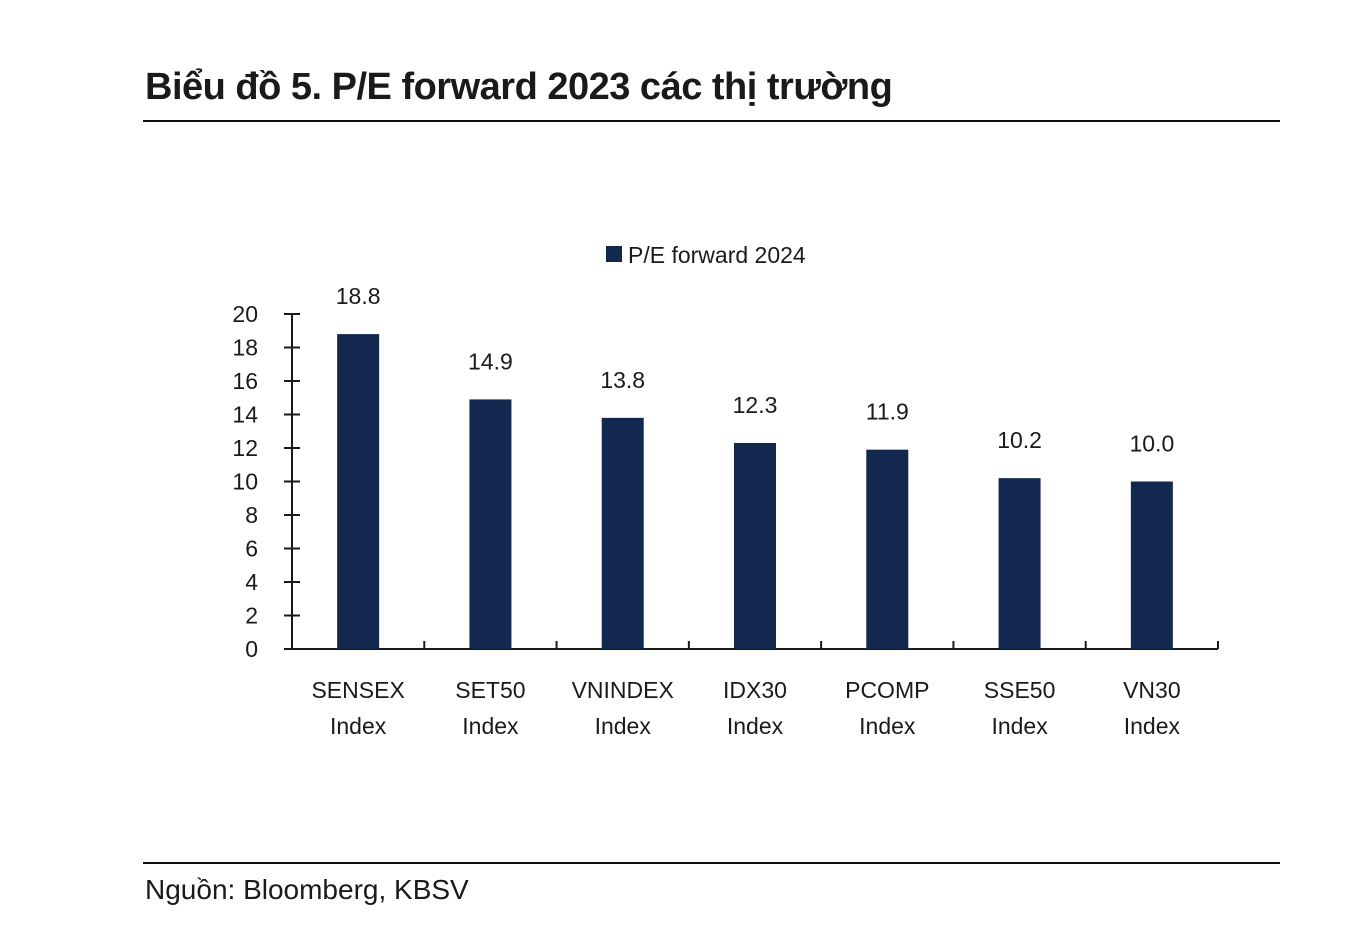 The image size is (1368, 936). What do you see at coordinates (251, 515) in the screenshot?
I see `y-tick-label: 8` at bounding box center [251, 515].